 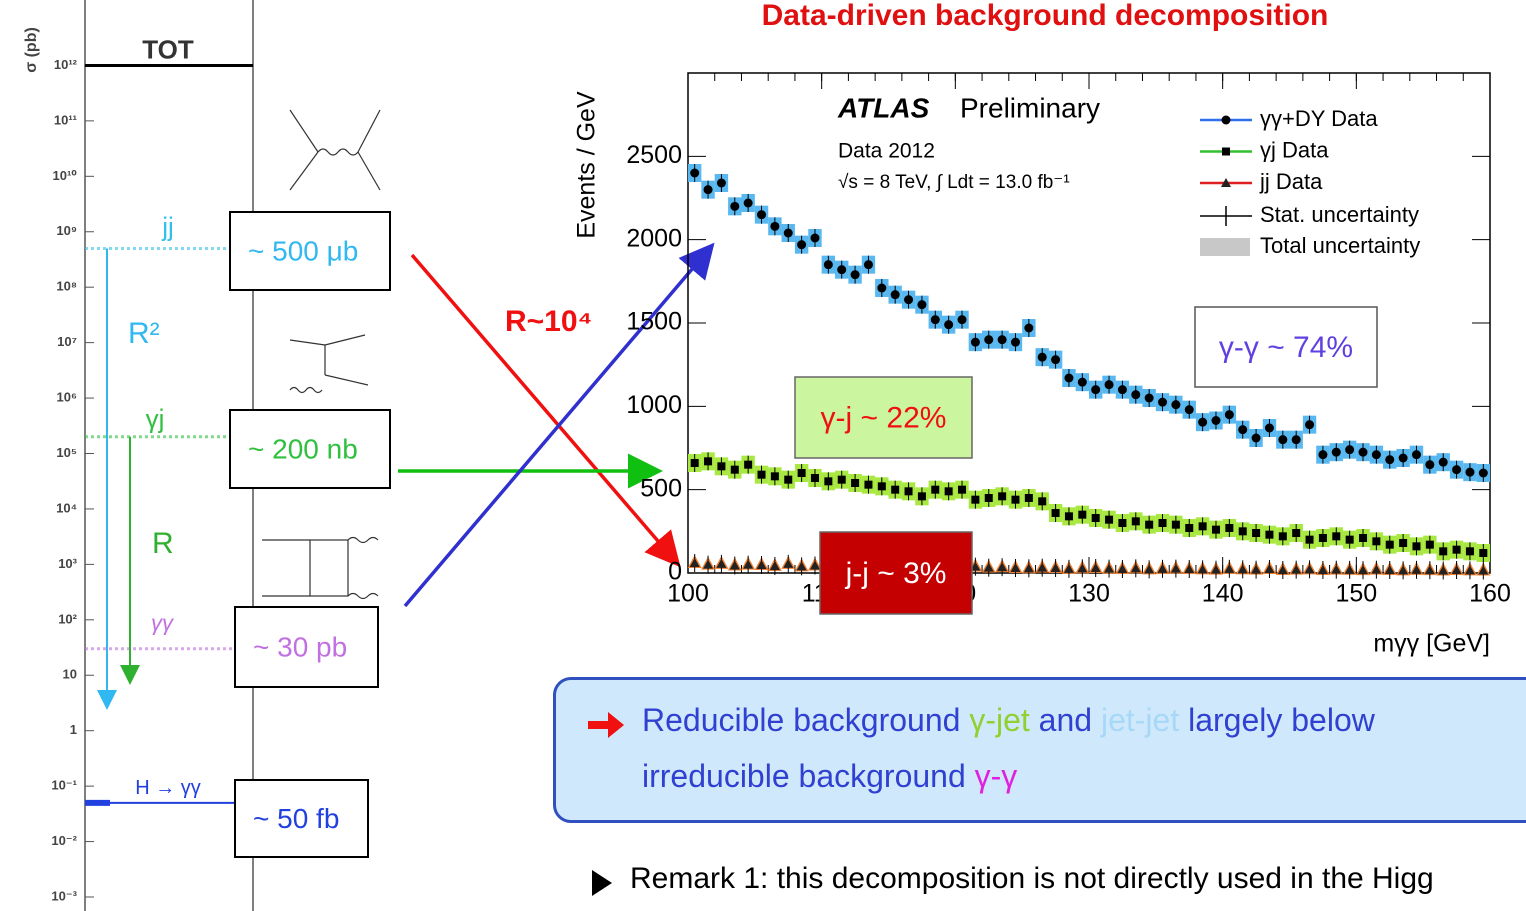 What do you see at coordinates (64, 785) in the screenshot?
I see `y-tick-label: 10⁻¹` at bounding box center [64, 785].